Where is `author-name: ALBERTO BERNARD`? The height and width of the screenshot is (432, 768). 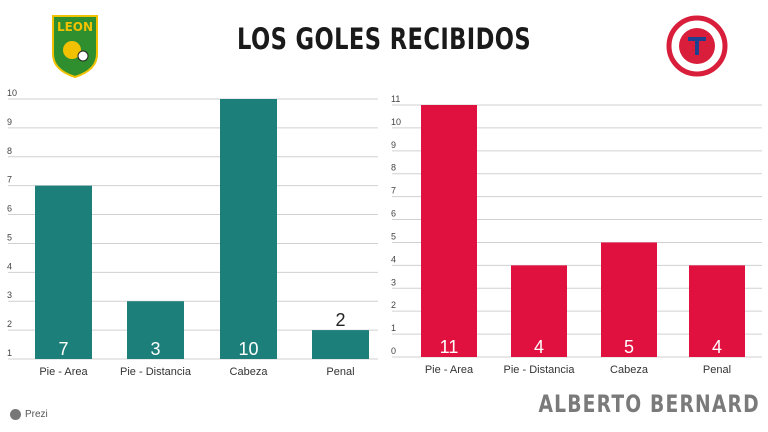
author-name: ALBERTO BERNARD is located at coordinates (649, 404).